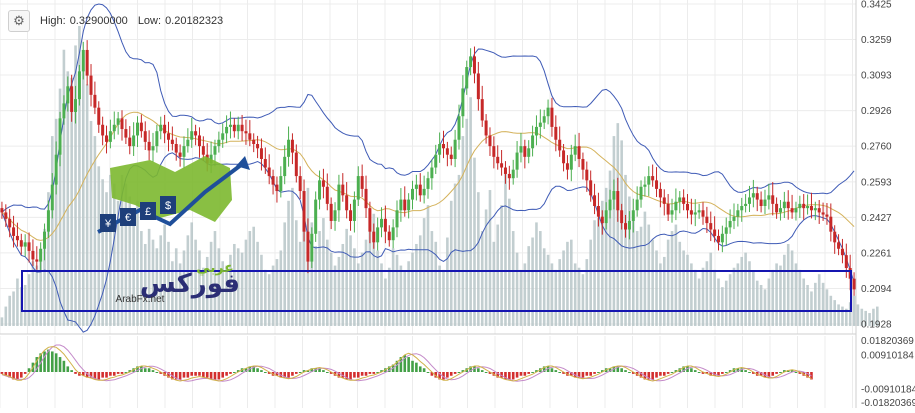 This screenshot has width=915, height=413. I want to click on macd-tick-label: -0.01820369, so click(888, 403).